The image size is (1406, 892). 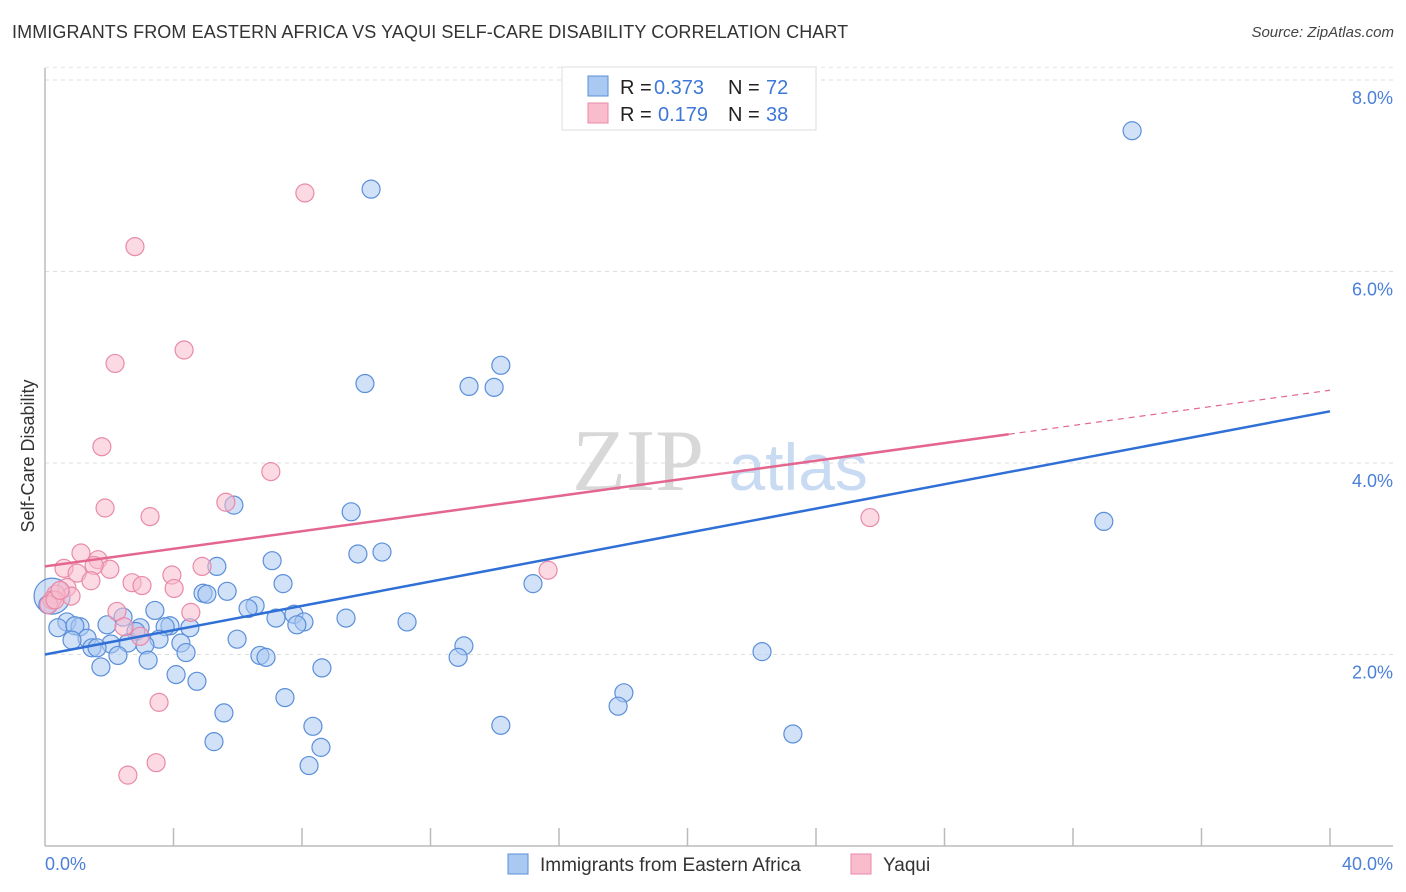 What do you see at coordinates (670, 865) in the screenshot?
I see `legend-label-eastern-africa: Immigrants from Eastern Africa` at bounding box center [670, 865].